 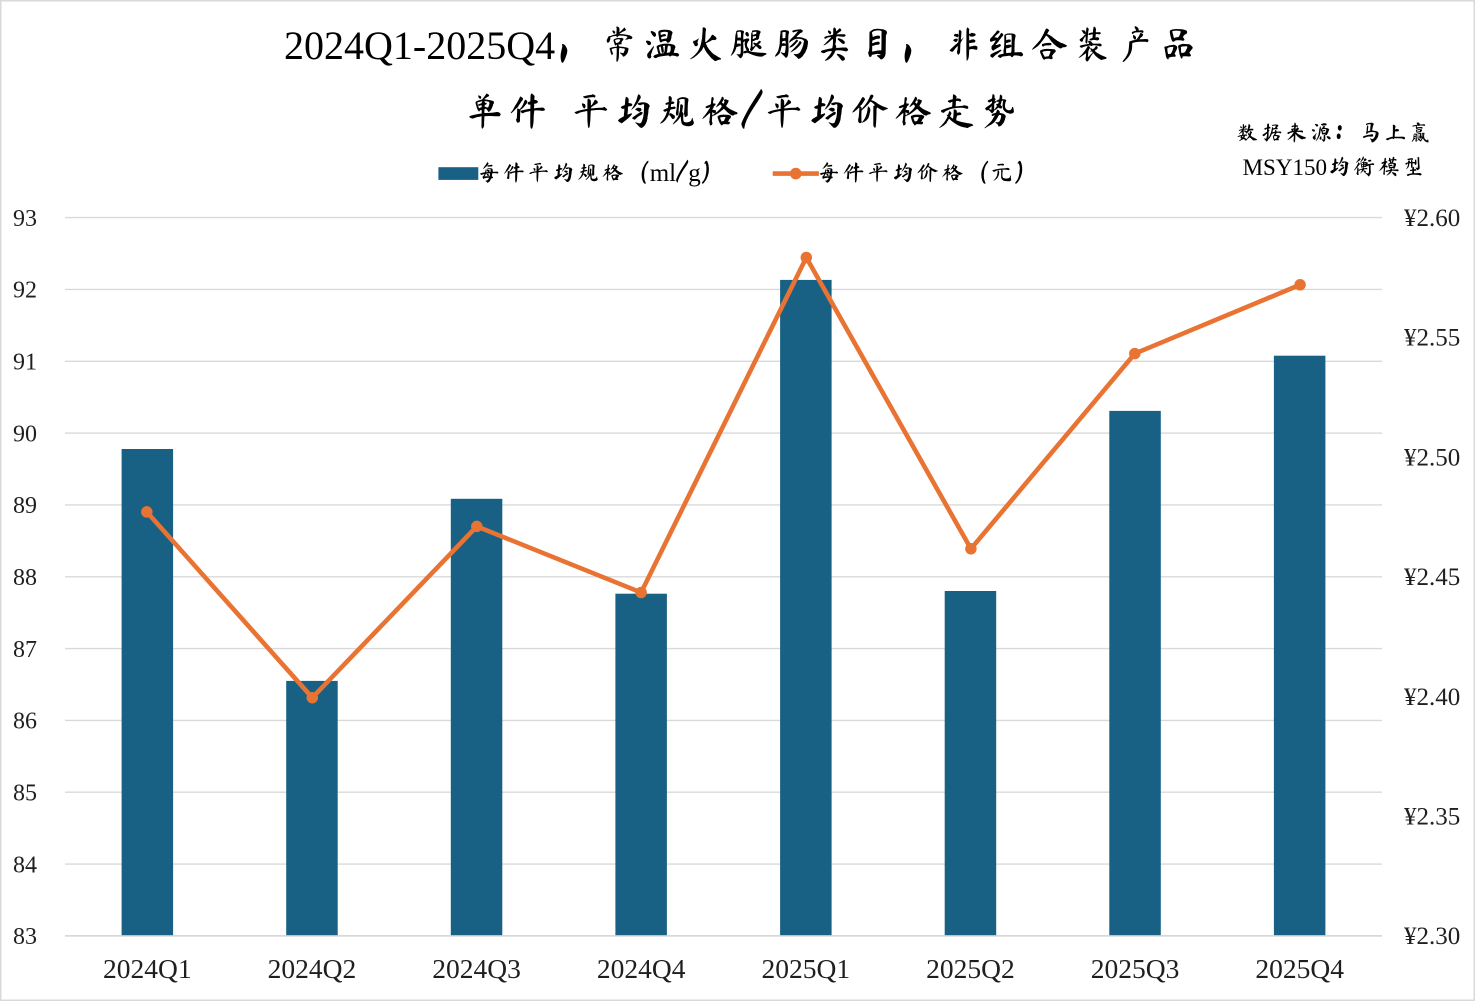 I want to click on svg-text: 93, so click(x=25, y=219).